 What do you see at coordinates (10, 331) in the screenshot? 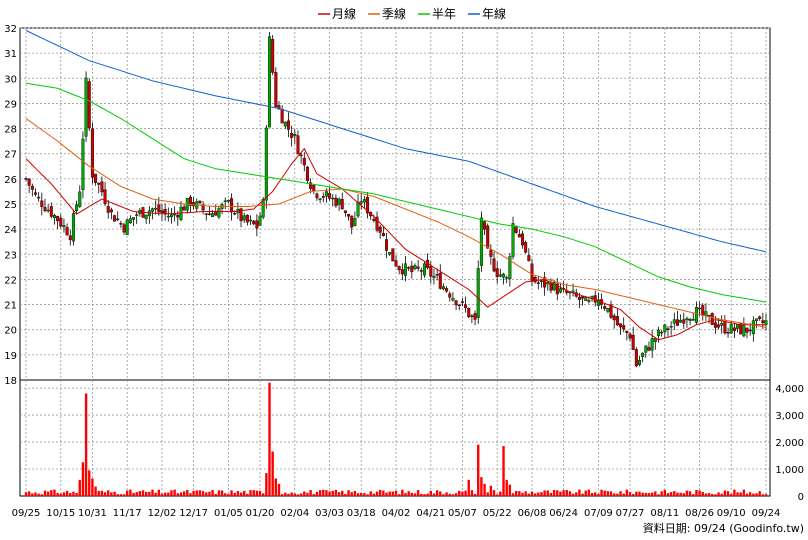
I see `price-tick-label: 20` at bounding box center [10, 331].